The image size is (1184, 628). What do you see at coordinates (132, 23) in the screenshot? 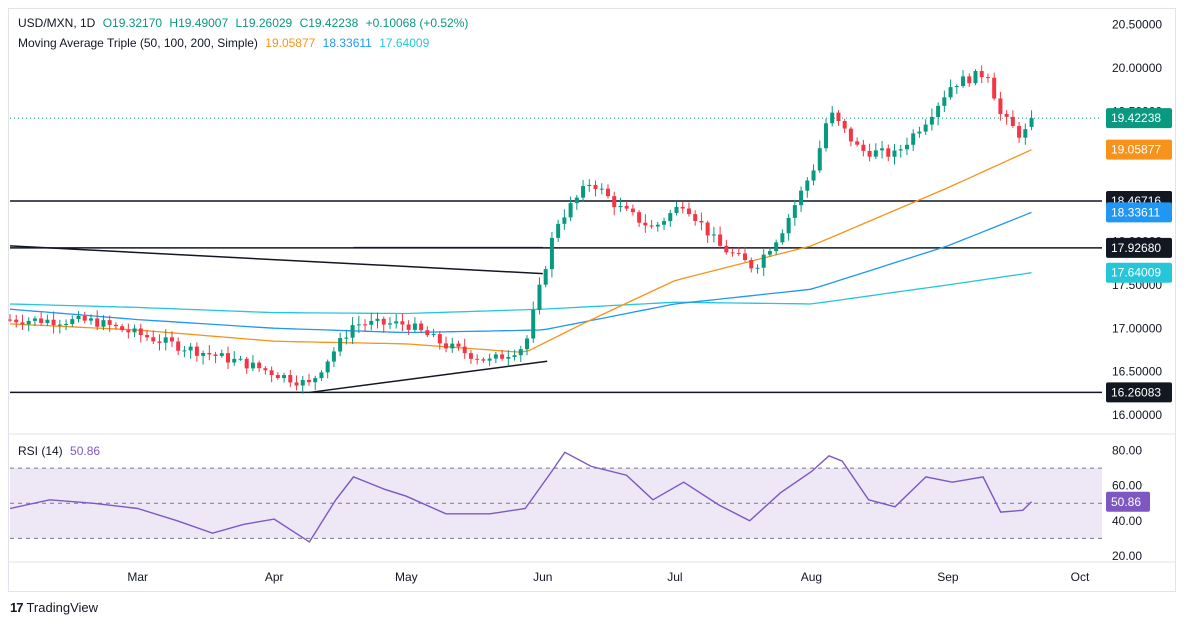
I see `open-value: O19.32170` at bounding box center [132, 23].